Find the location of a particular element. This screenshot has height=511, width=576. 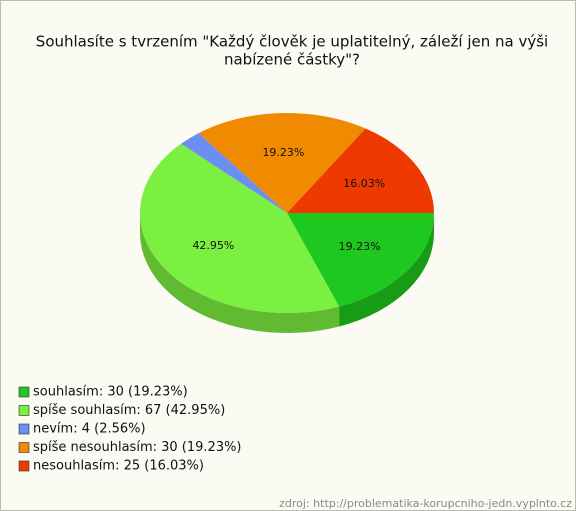

legend-label: nesouhlasím: 25 (16.03%) is located at coordinates (118, 466).